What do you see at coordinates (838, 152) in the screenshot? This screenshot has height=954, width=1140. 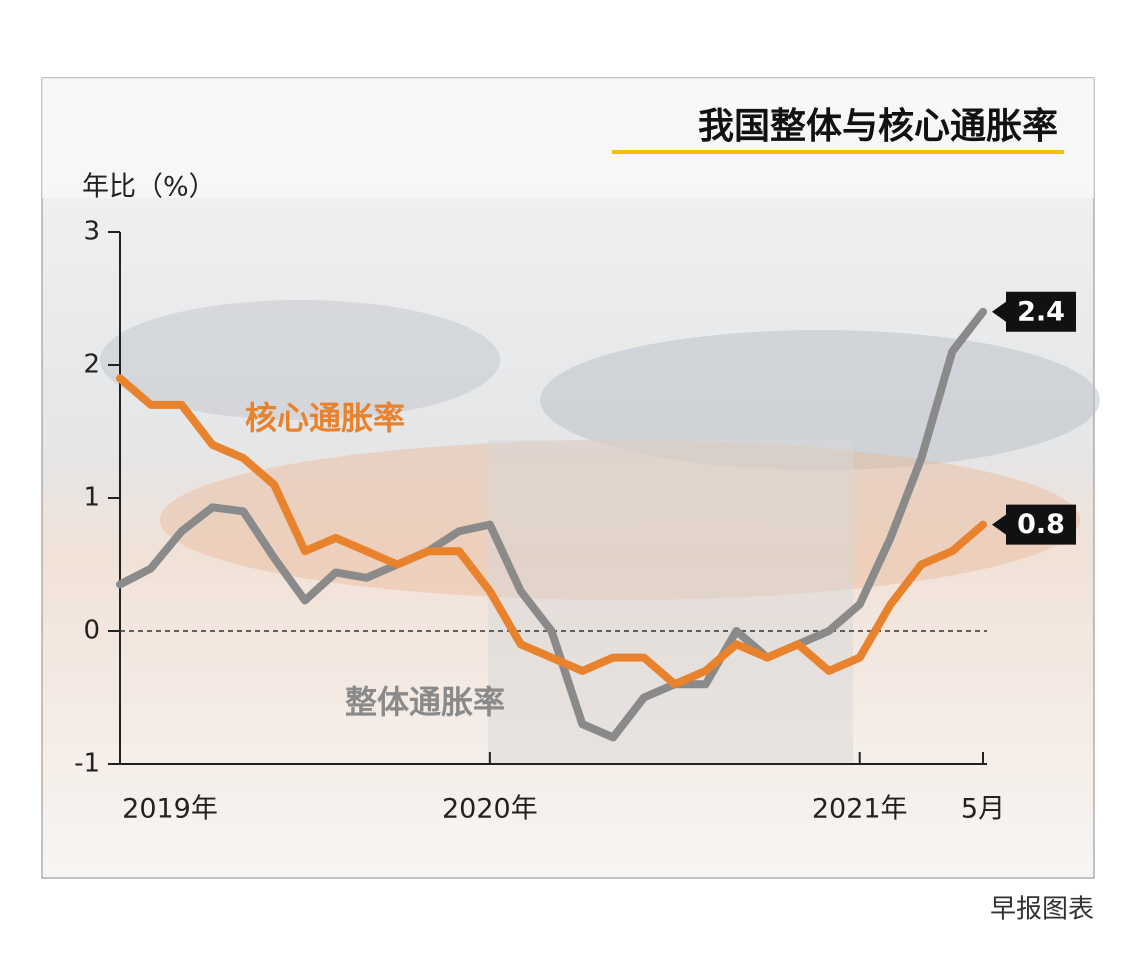 I see `title-underline` at bounding box center [838, 152].